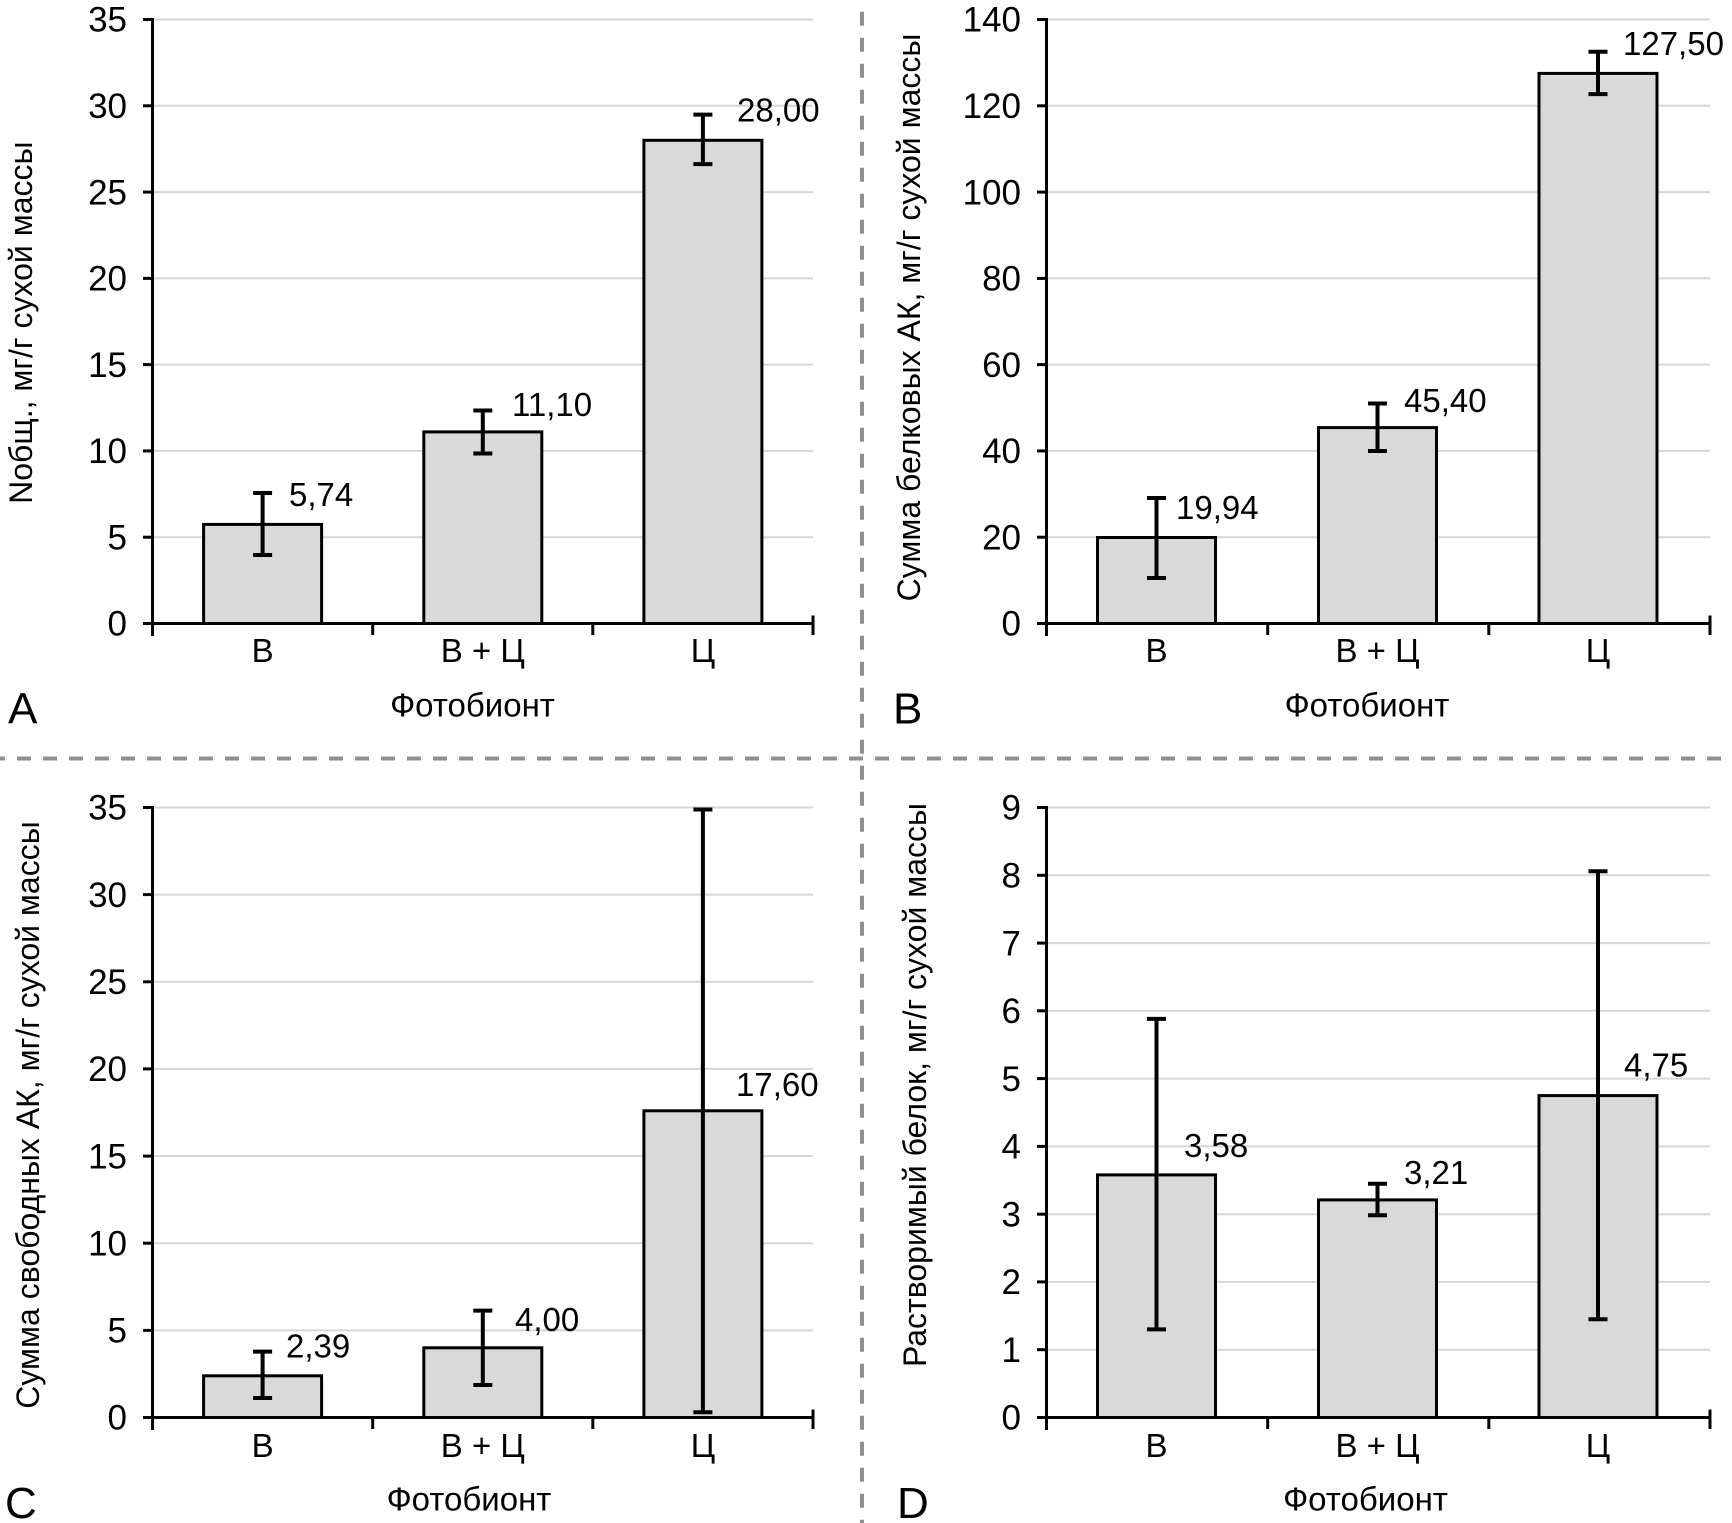  What do you see at coordinates (21, 1501) in the screenshot?
I see `svg-text: C` at bounding box center [21, 1501].